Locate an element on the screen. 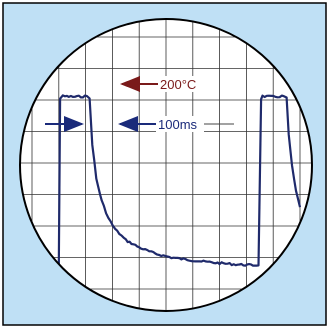 Image resolution: width=330 pixels, height=329 pixels. temperature-label: 200°C is located at coordinates (178, 84).